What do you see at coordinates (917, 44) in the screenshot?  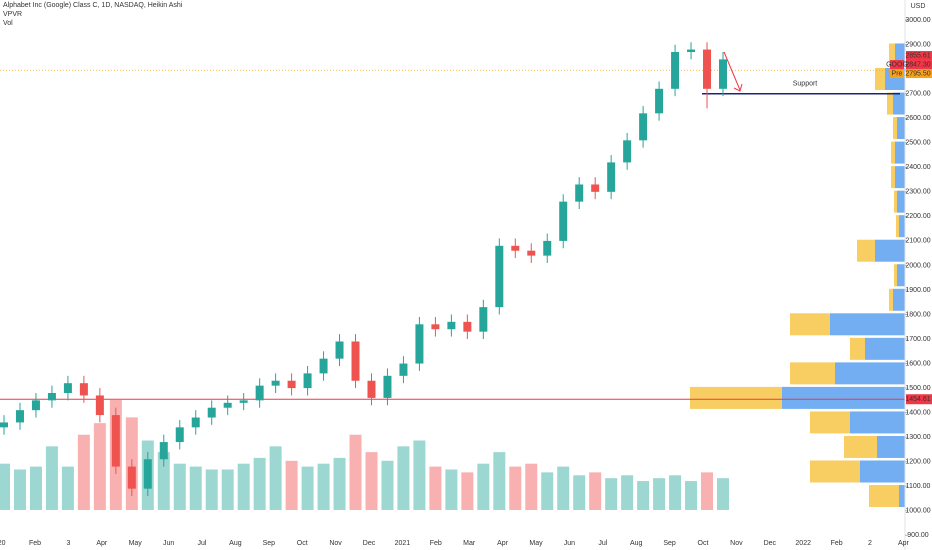 I see `y-tick-label: 2900.00` at bounding box center [917, 44].